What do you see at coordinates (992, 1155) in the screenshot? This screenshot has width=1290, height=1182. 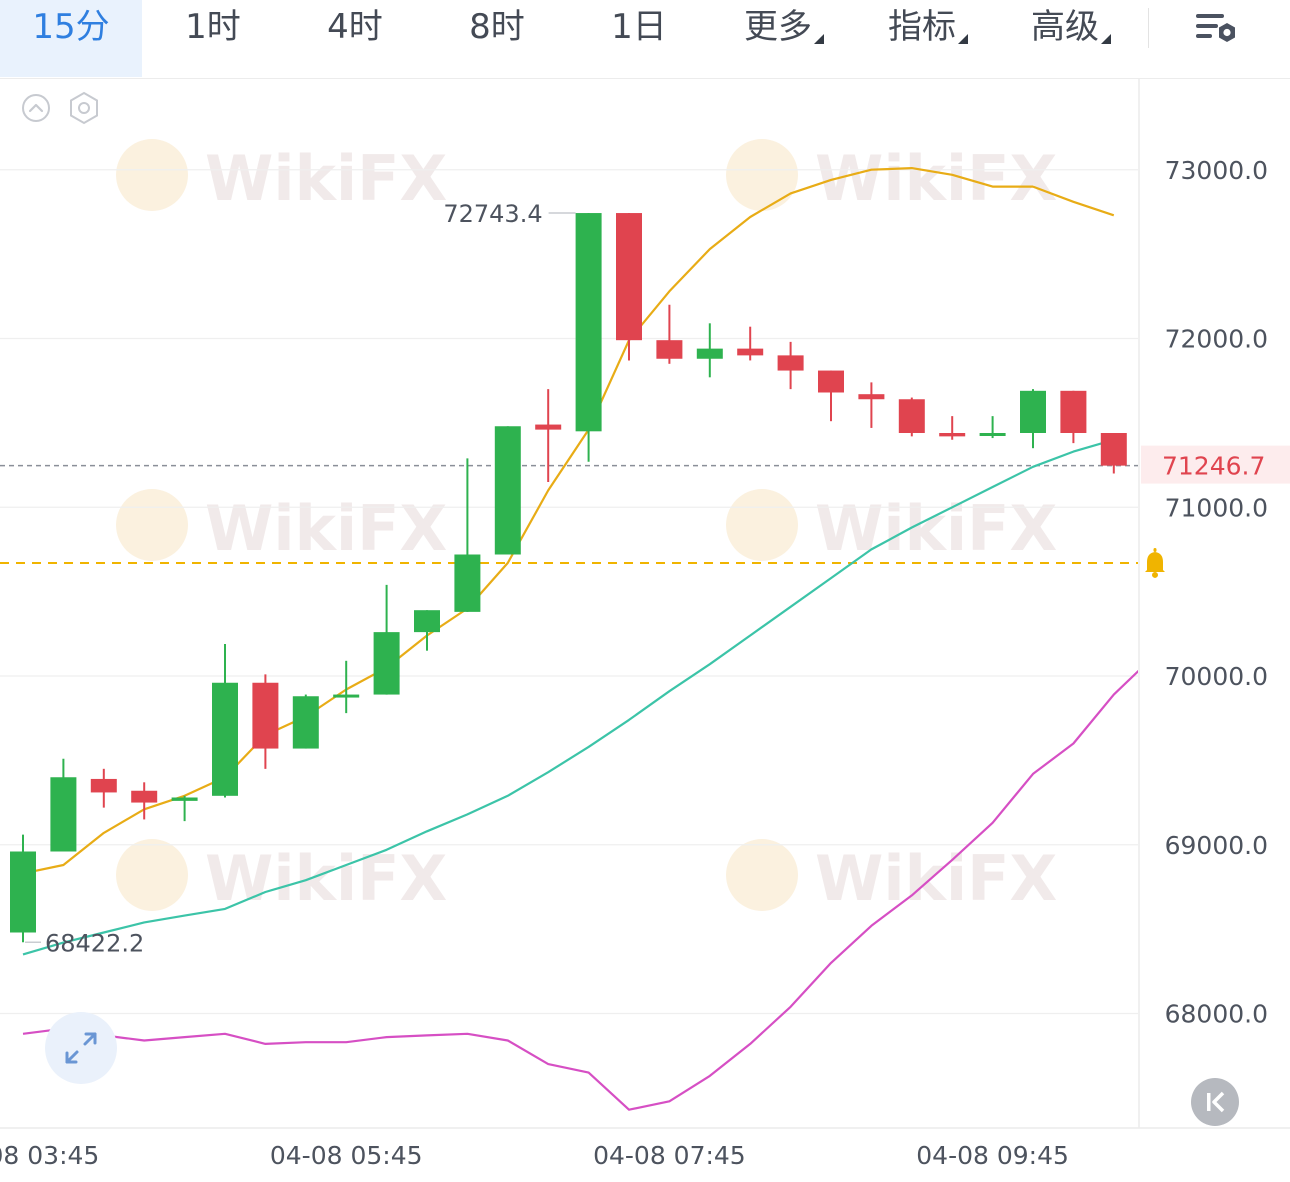 I see `time-tick-label: 04-08 09:45` at bounding box center [992, 1155].